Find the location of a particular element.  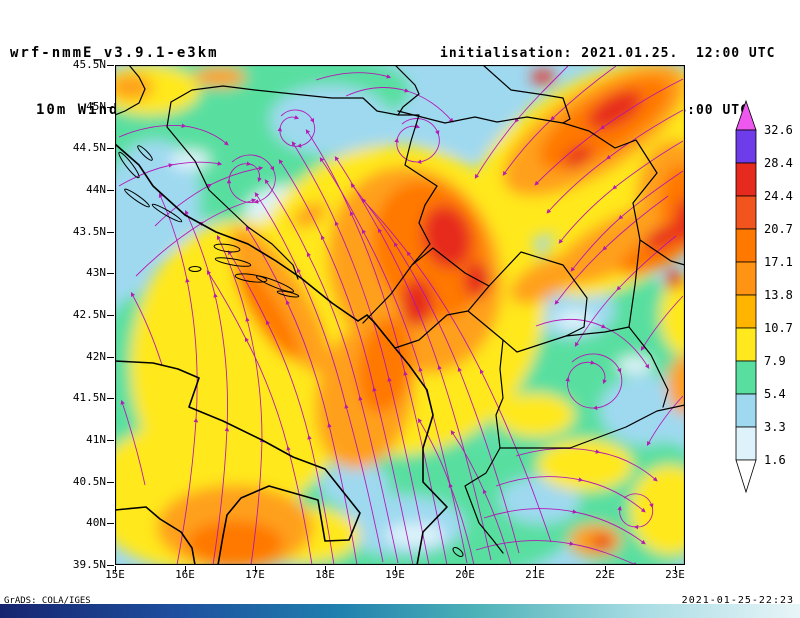

lat-tick-label: 44N is located at coordinates (96, 189).